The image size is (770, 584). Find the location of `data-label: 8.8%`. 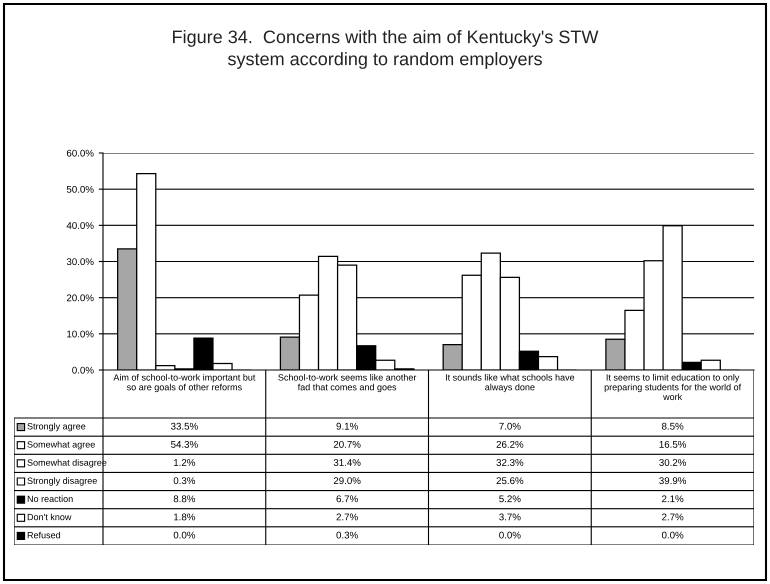

data-label: 8.8% is located at coordinates (185, 498).